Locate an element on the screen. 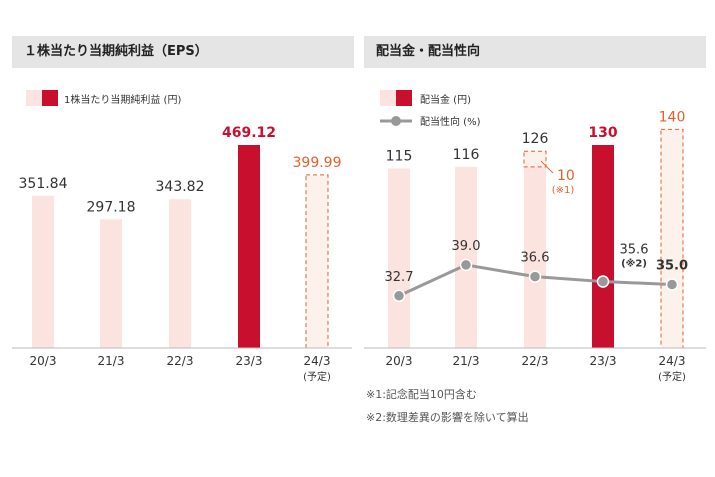 The image size is (715, 477). div-legend-bar-label: 配当金 (円) is located at coordinates (445, 99).